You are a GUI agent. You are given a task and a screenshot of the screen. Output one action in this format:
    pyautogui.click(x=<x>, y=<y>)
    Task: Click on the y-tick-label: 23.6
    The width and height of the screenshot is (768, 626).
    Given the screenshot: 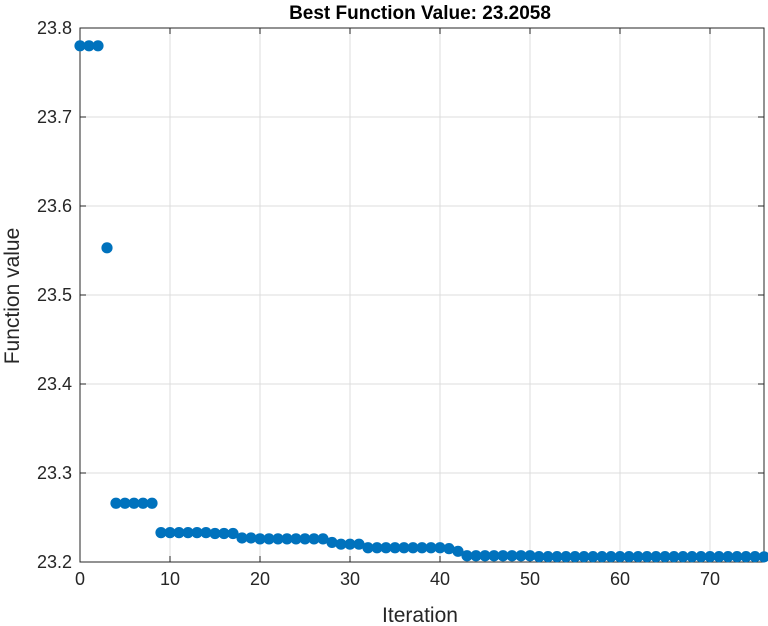 What is the action you would take?
    pyautogui.click(x=54, y=206)
    